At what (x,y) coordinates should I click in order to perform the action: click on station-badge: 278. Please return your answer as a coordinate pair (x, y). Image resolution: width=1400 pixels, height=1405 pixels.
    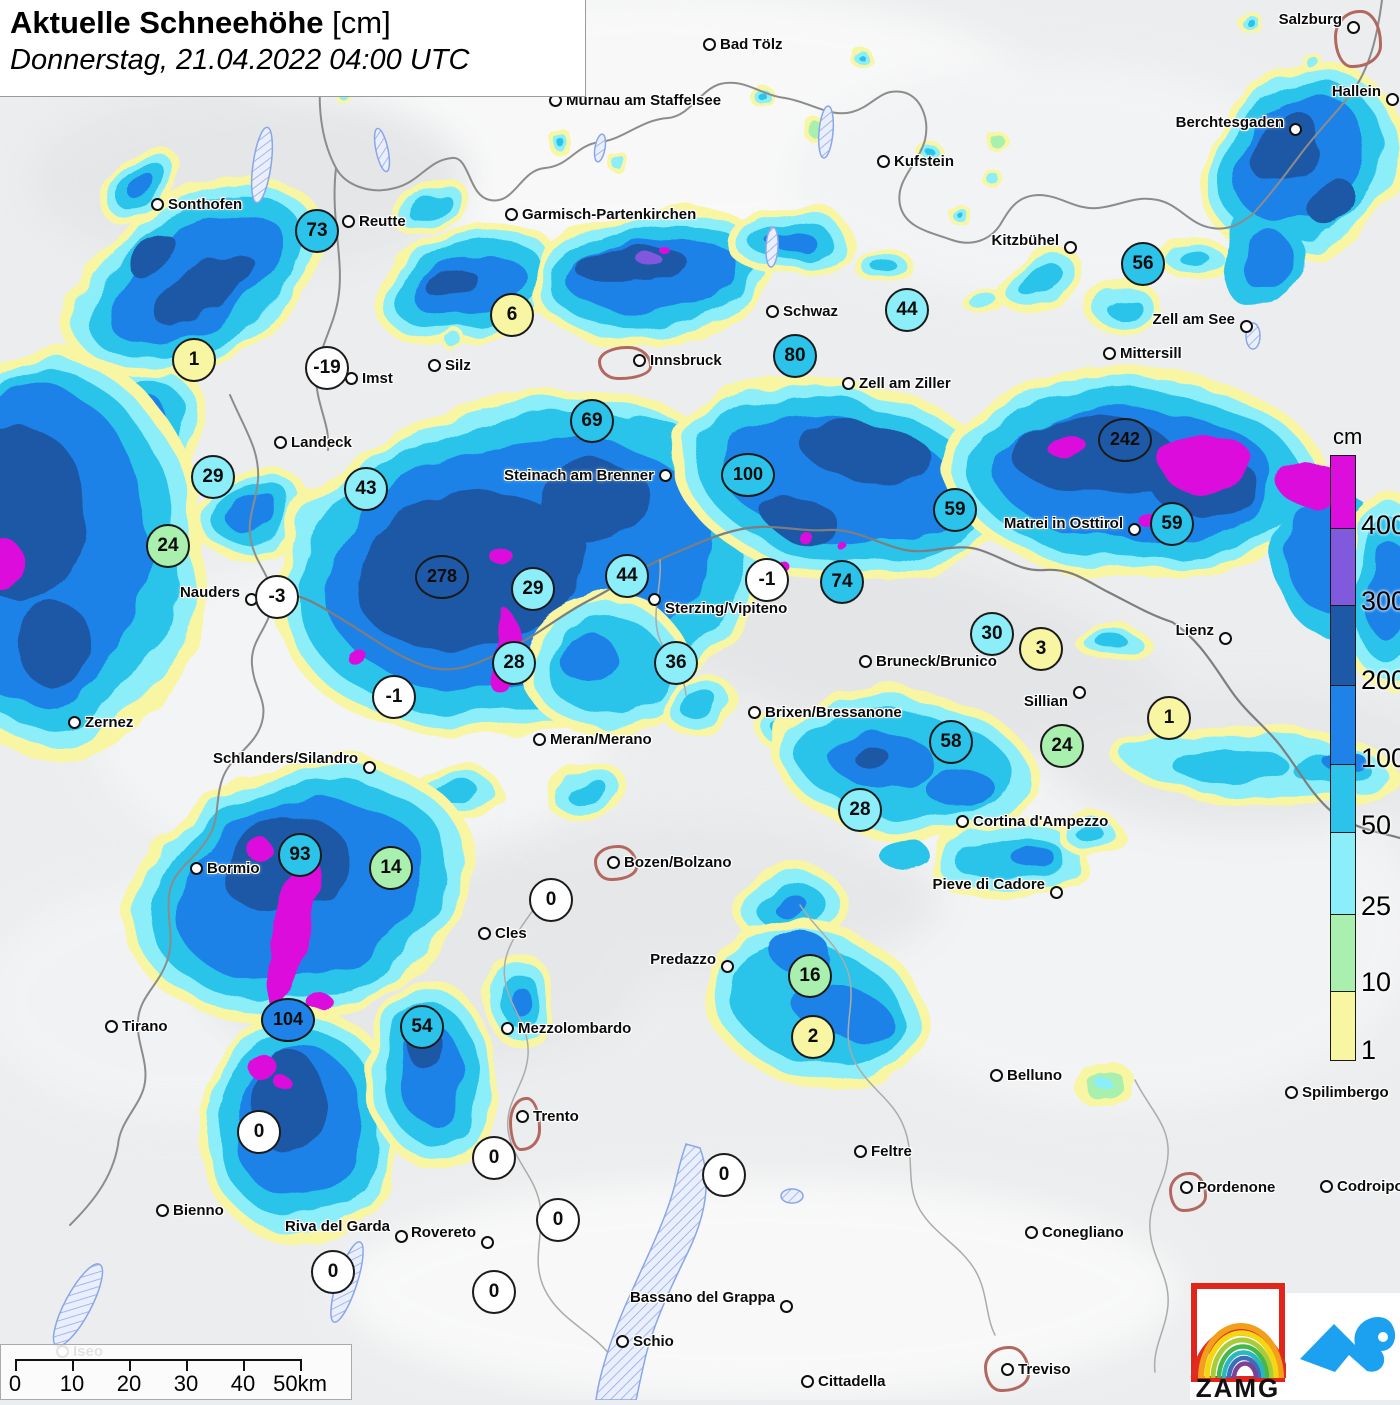
    Looking at the image, I should click on (442, 577).